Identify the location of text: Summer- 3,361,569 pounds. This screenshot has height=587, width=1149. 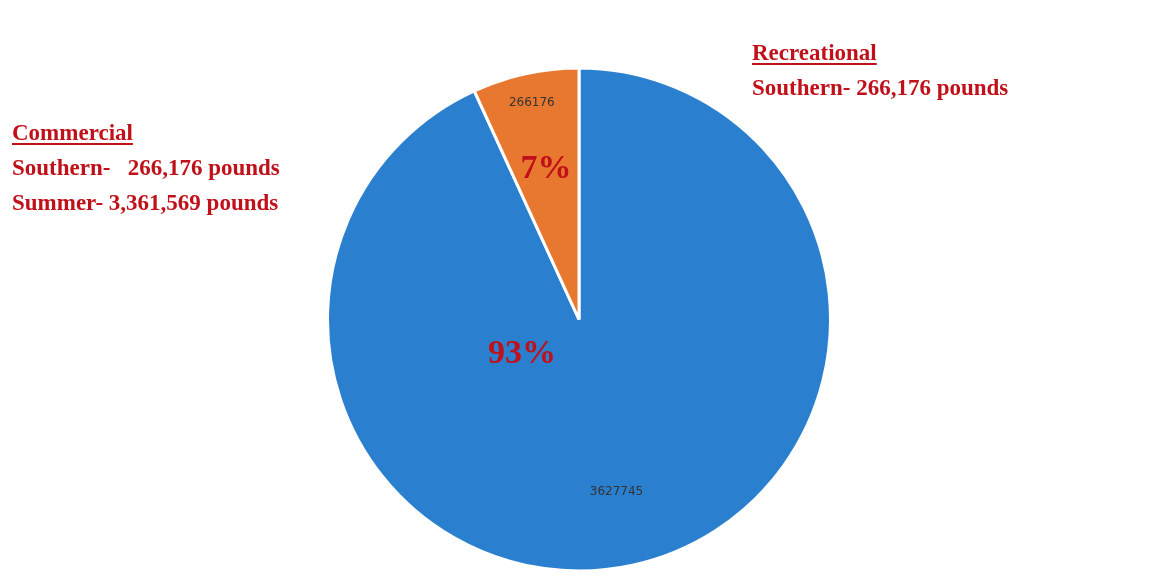
(145, 202).